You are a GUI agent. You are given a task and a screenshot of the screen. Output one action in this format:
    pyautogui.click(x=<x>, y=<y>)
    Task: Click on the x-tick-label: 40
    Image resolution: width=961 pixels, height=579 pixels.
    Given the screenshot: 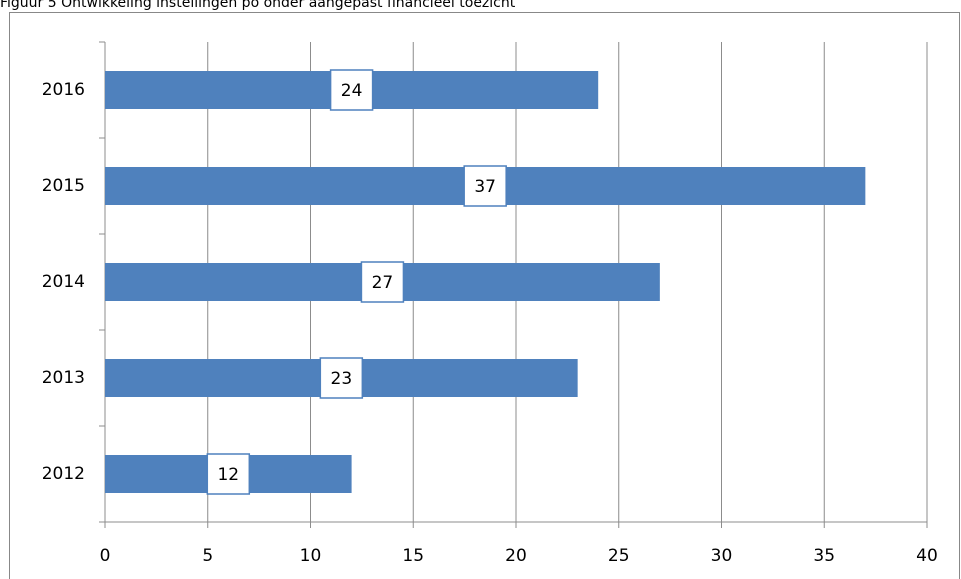 What is the action you would take?
    pyautogui.click(x=927, y=556)
    